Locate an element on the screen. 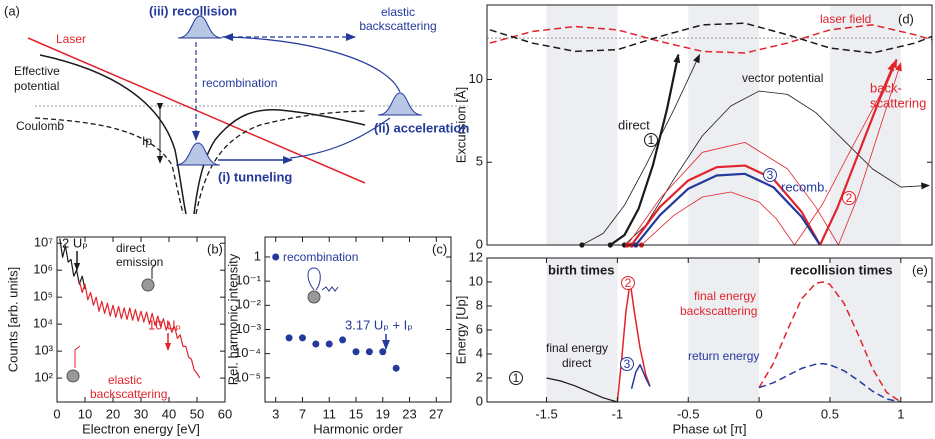  y-tick-label: 10² is located at coordinates (43, 377).